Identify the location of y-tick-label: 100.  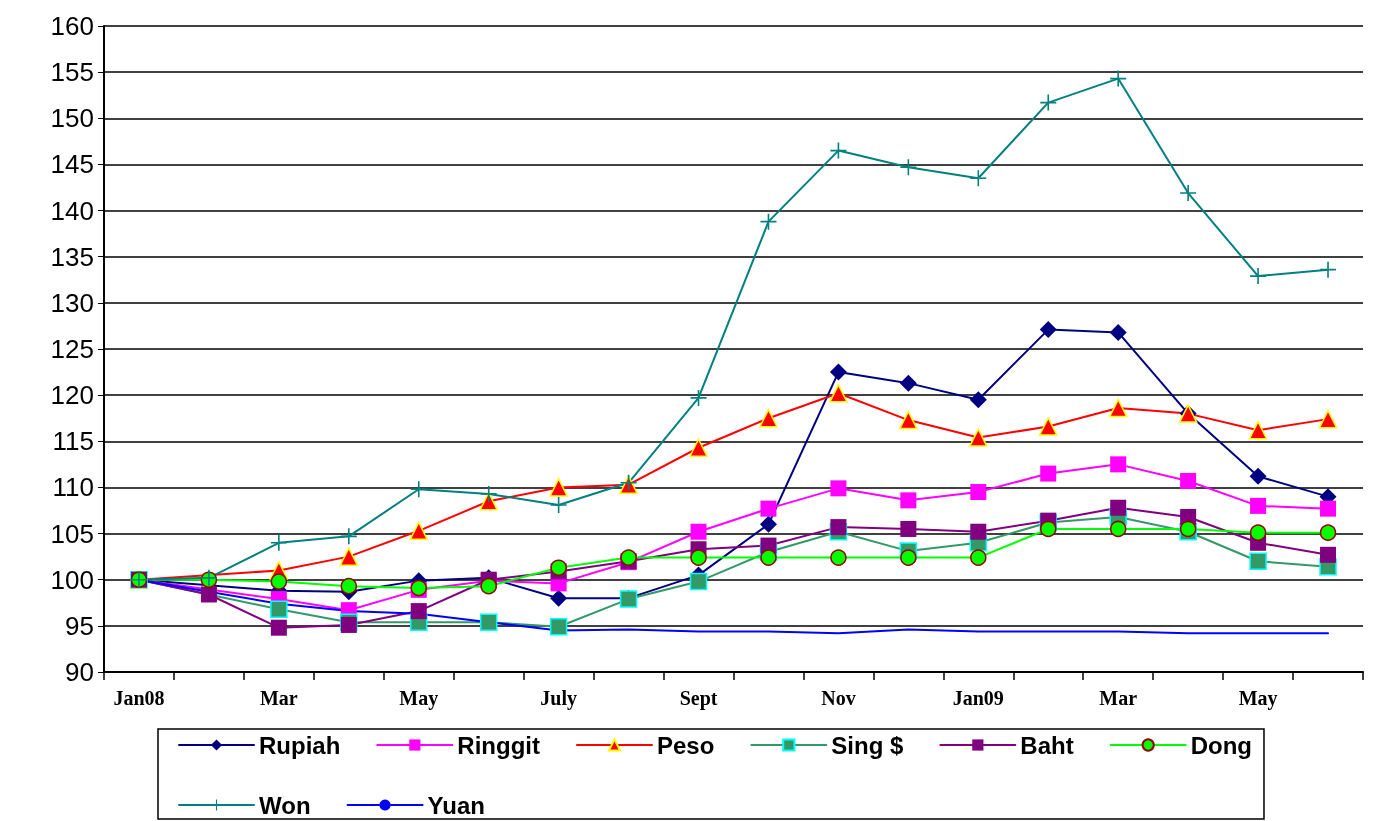
(72, 579).